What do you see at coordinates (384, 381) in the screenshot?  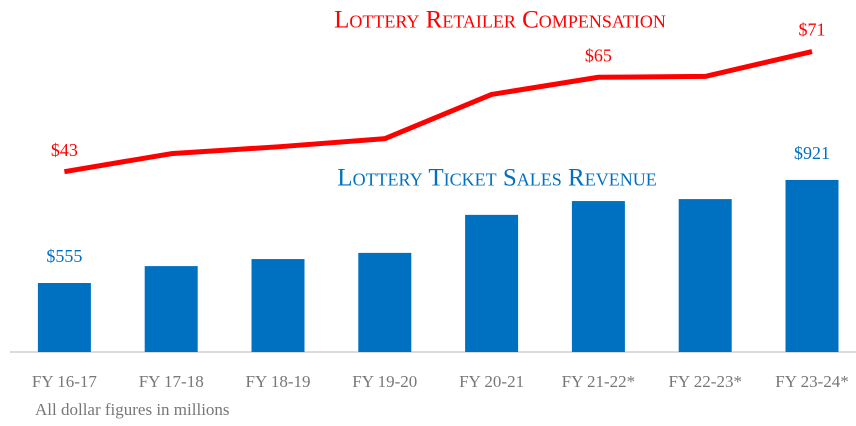 I see `x-tick-label: FY 19-20` at bounding box center [384, 381].